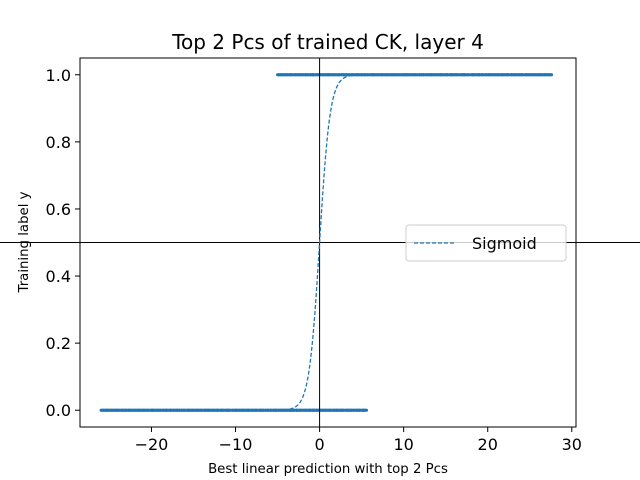 The image size is (640, 480). Describe the element at coordinates (319, 242) in the screenshot. I see `sigmoid-line` at that location.